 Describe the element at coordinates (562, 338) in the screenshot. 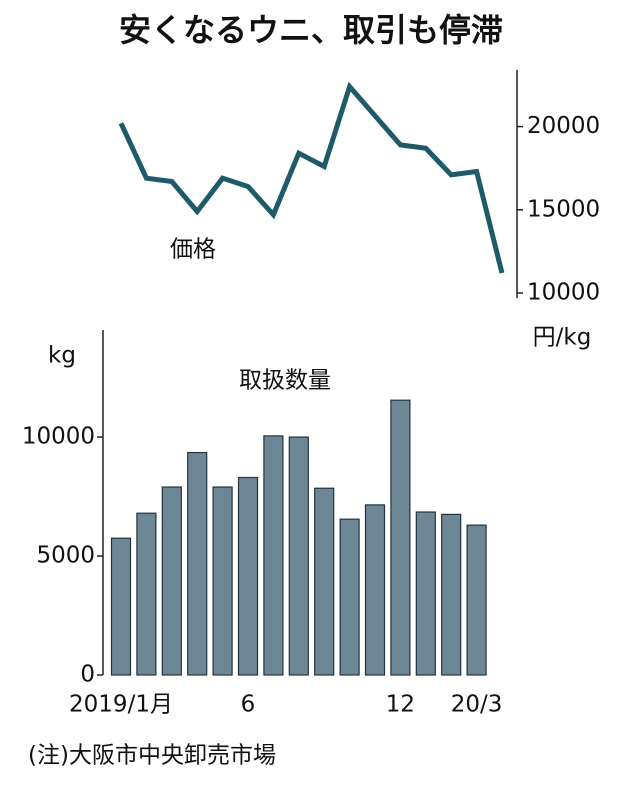

I see `unit-label: 円/kg` at that location.